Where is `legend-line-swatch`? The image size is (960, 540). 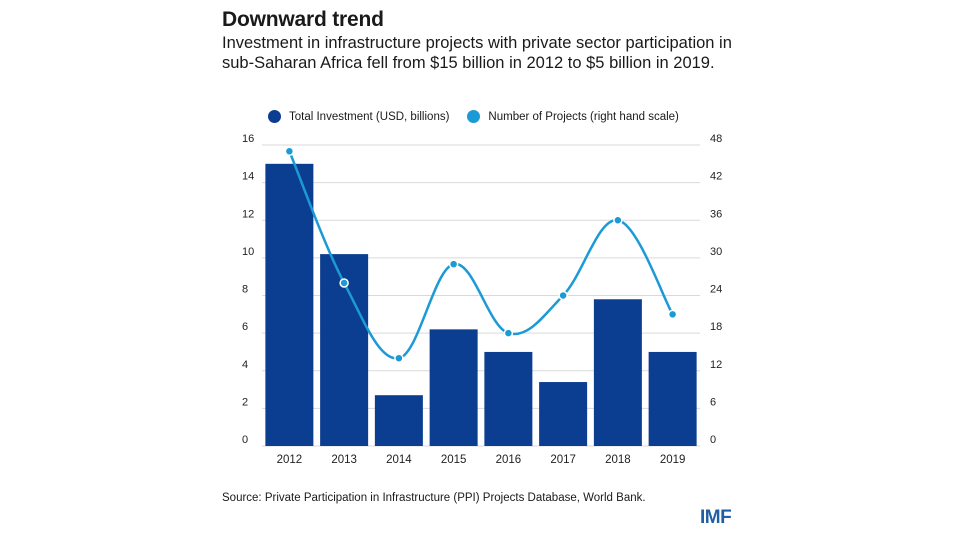 legend-line-swatch is located at coordinates (474, 116).